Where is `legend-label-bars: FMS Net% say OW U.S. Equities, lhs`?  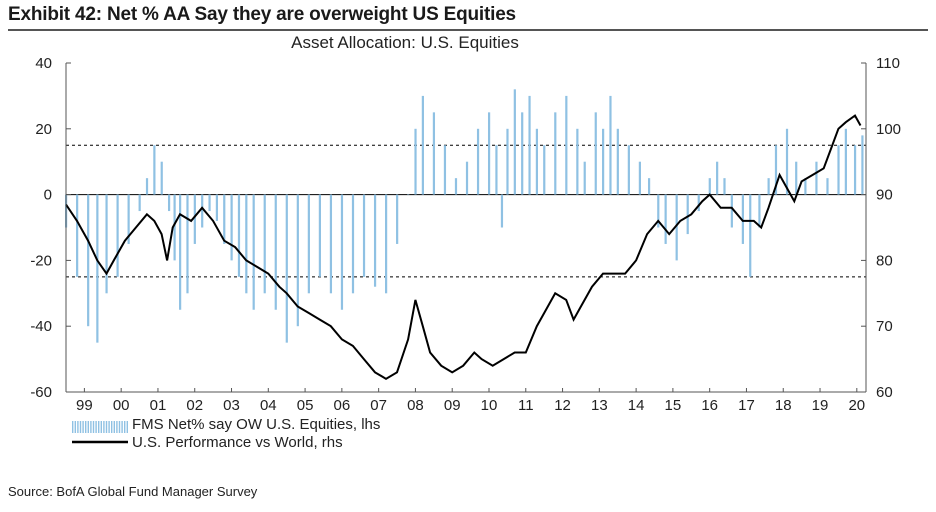 legend-label-bars: FMS Net% say OW U.S. Equities, lhs is located at coordinates (256, 424).